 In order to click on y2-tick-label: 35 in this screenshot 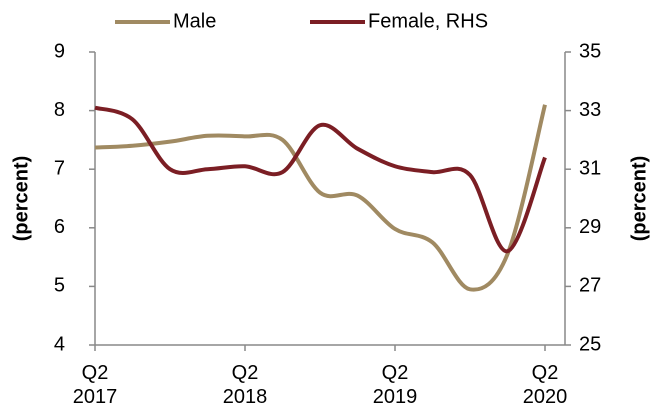, I will do `click(590, 51)`.